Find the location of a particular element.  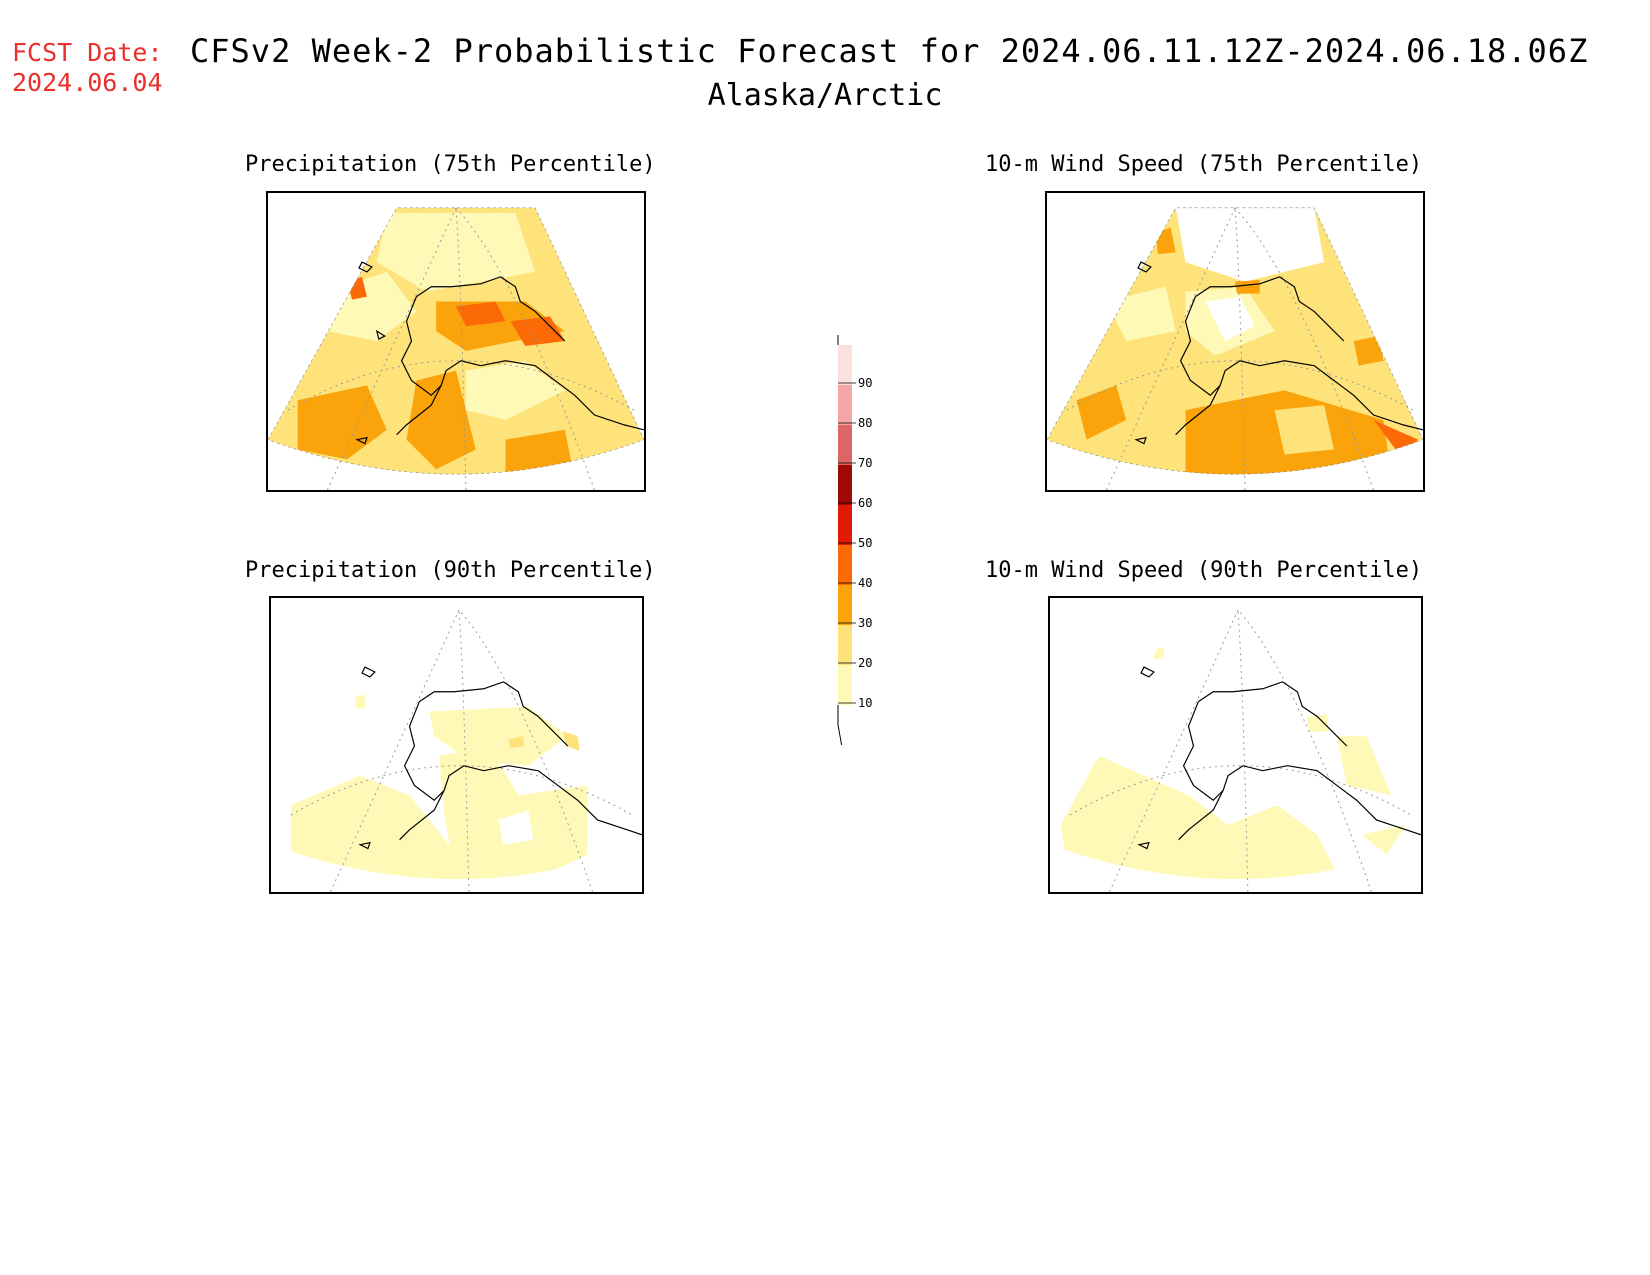

map-precip75 is located at coordinates (456, 341).